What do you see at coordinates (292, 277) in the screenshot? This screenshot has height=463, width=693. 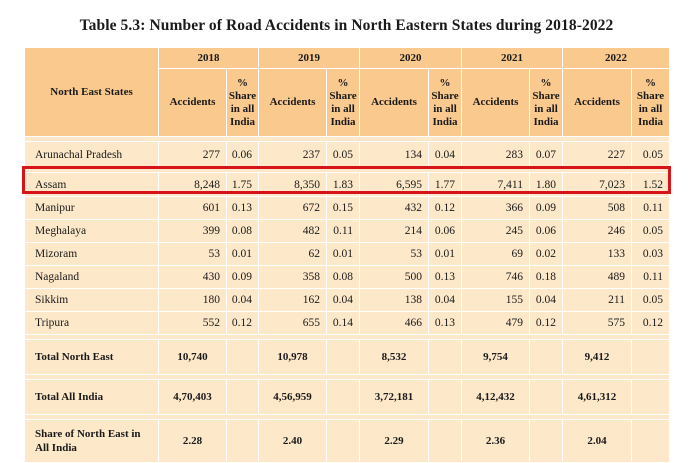 I see `accidents-value: 358` at bounding box center [292, 277].